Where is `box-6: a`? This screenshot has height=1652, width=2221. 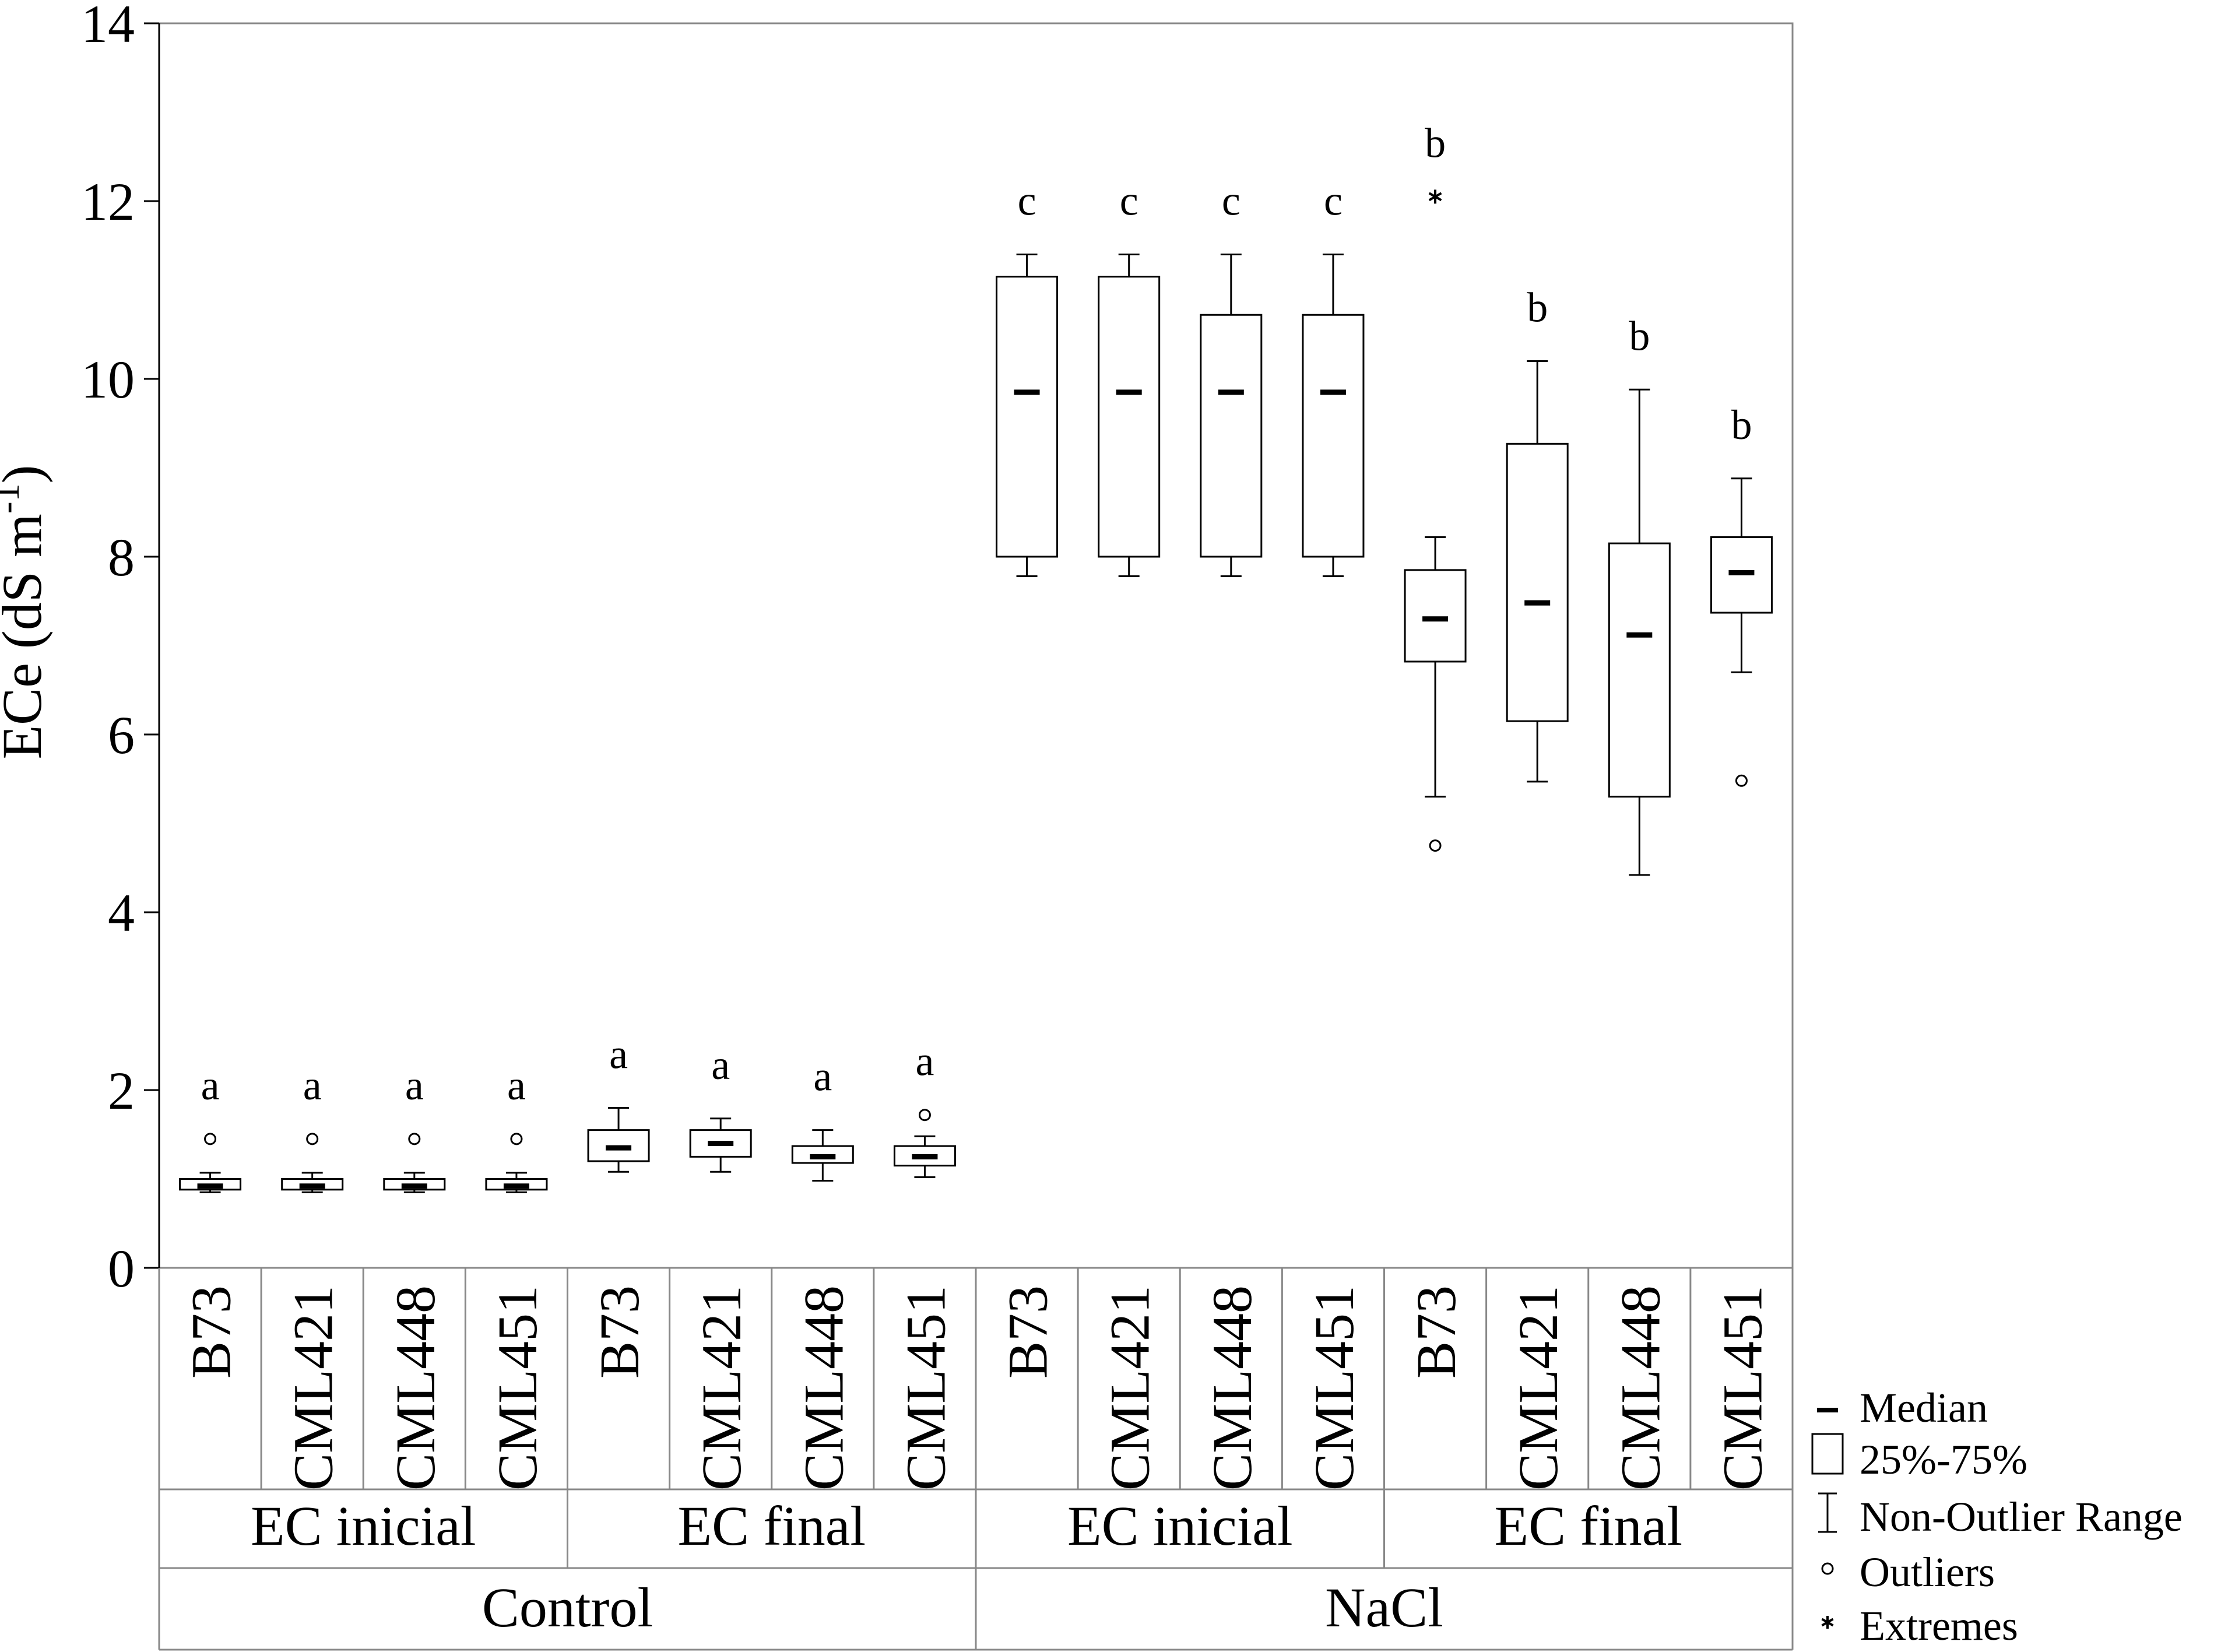
box-6: a is located at coordinates (720, 1108).